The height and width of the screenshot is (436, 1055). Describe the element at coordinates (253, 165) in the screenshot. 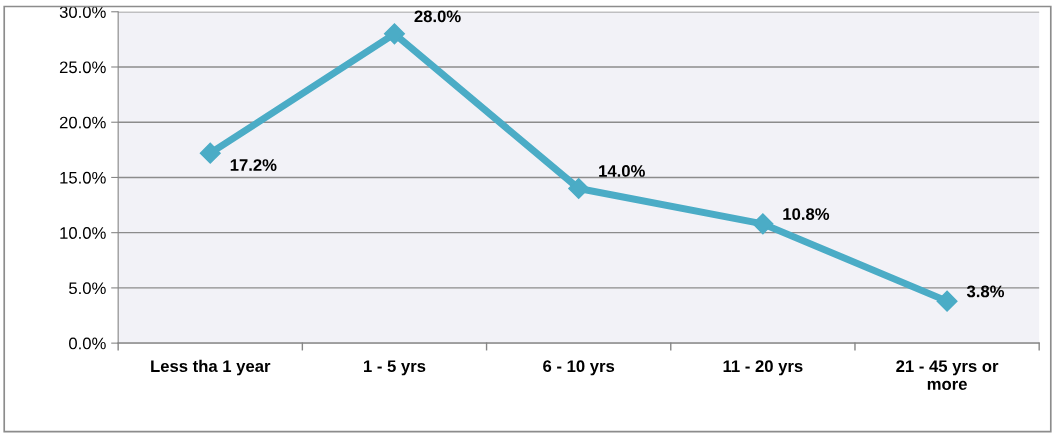

I see `data-label: 17.2%` at that location.